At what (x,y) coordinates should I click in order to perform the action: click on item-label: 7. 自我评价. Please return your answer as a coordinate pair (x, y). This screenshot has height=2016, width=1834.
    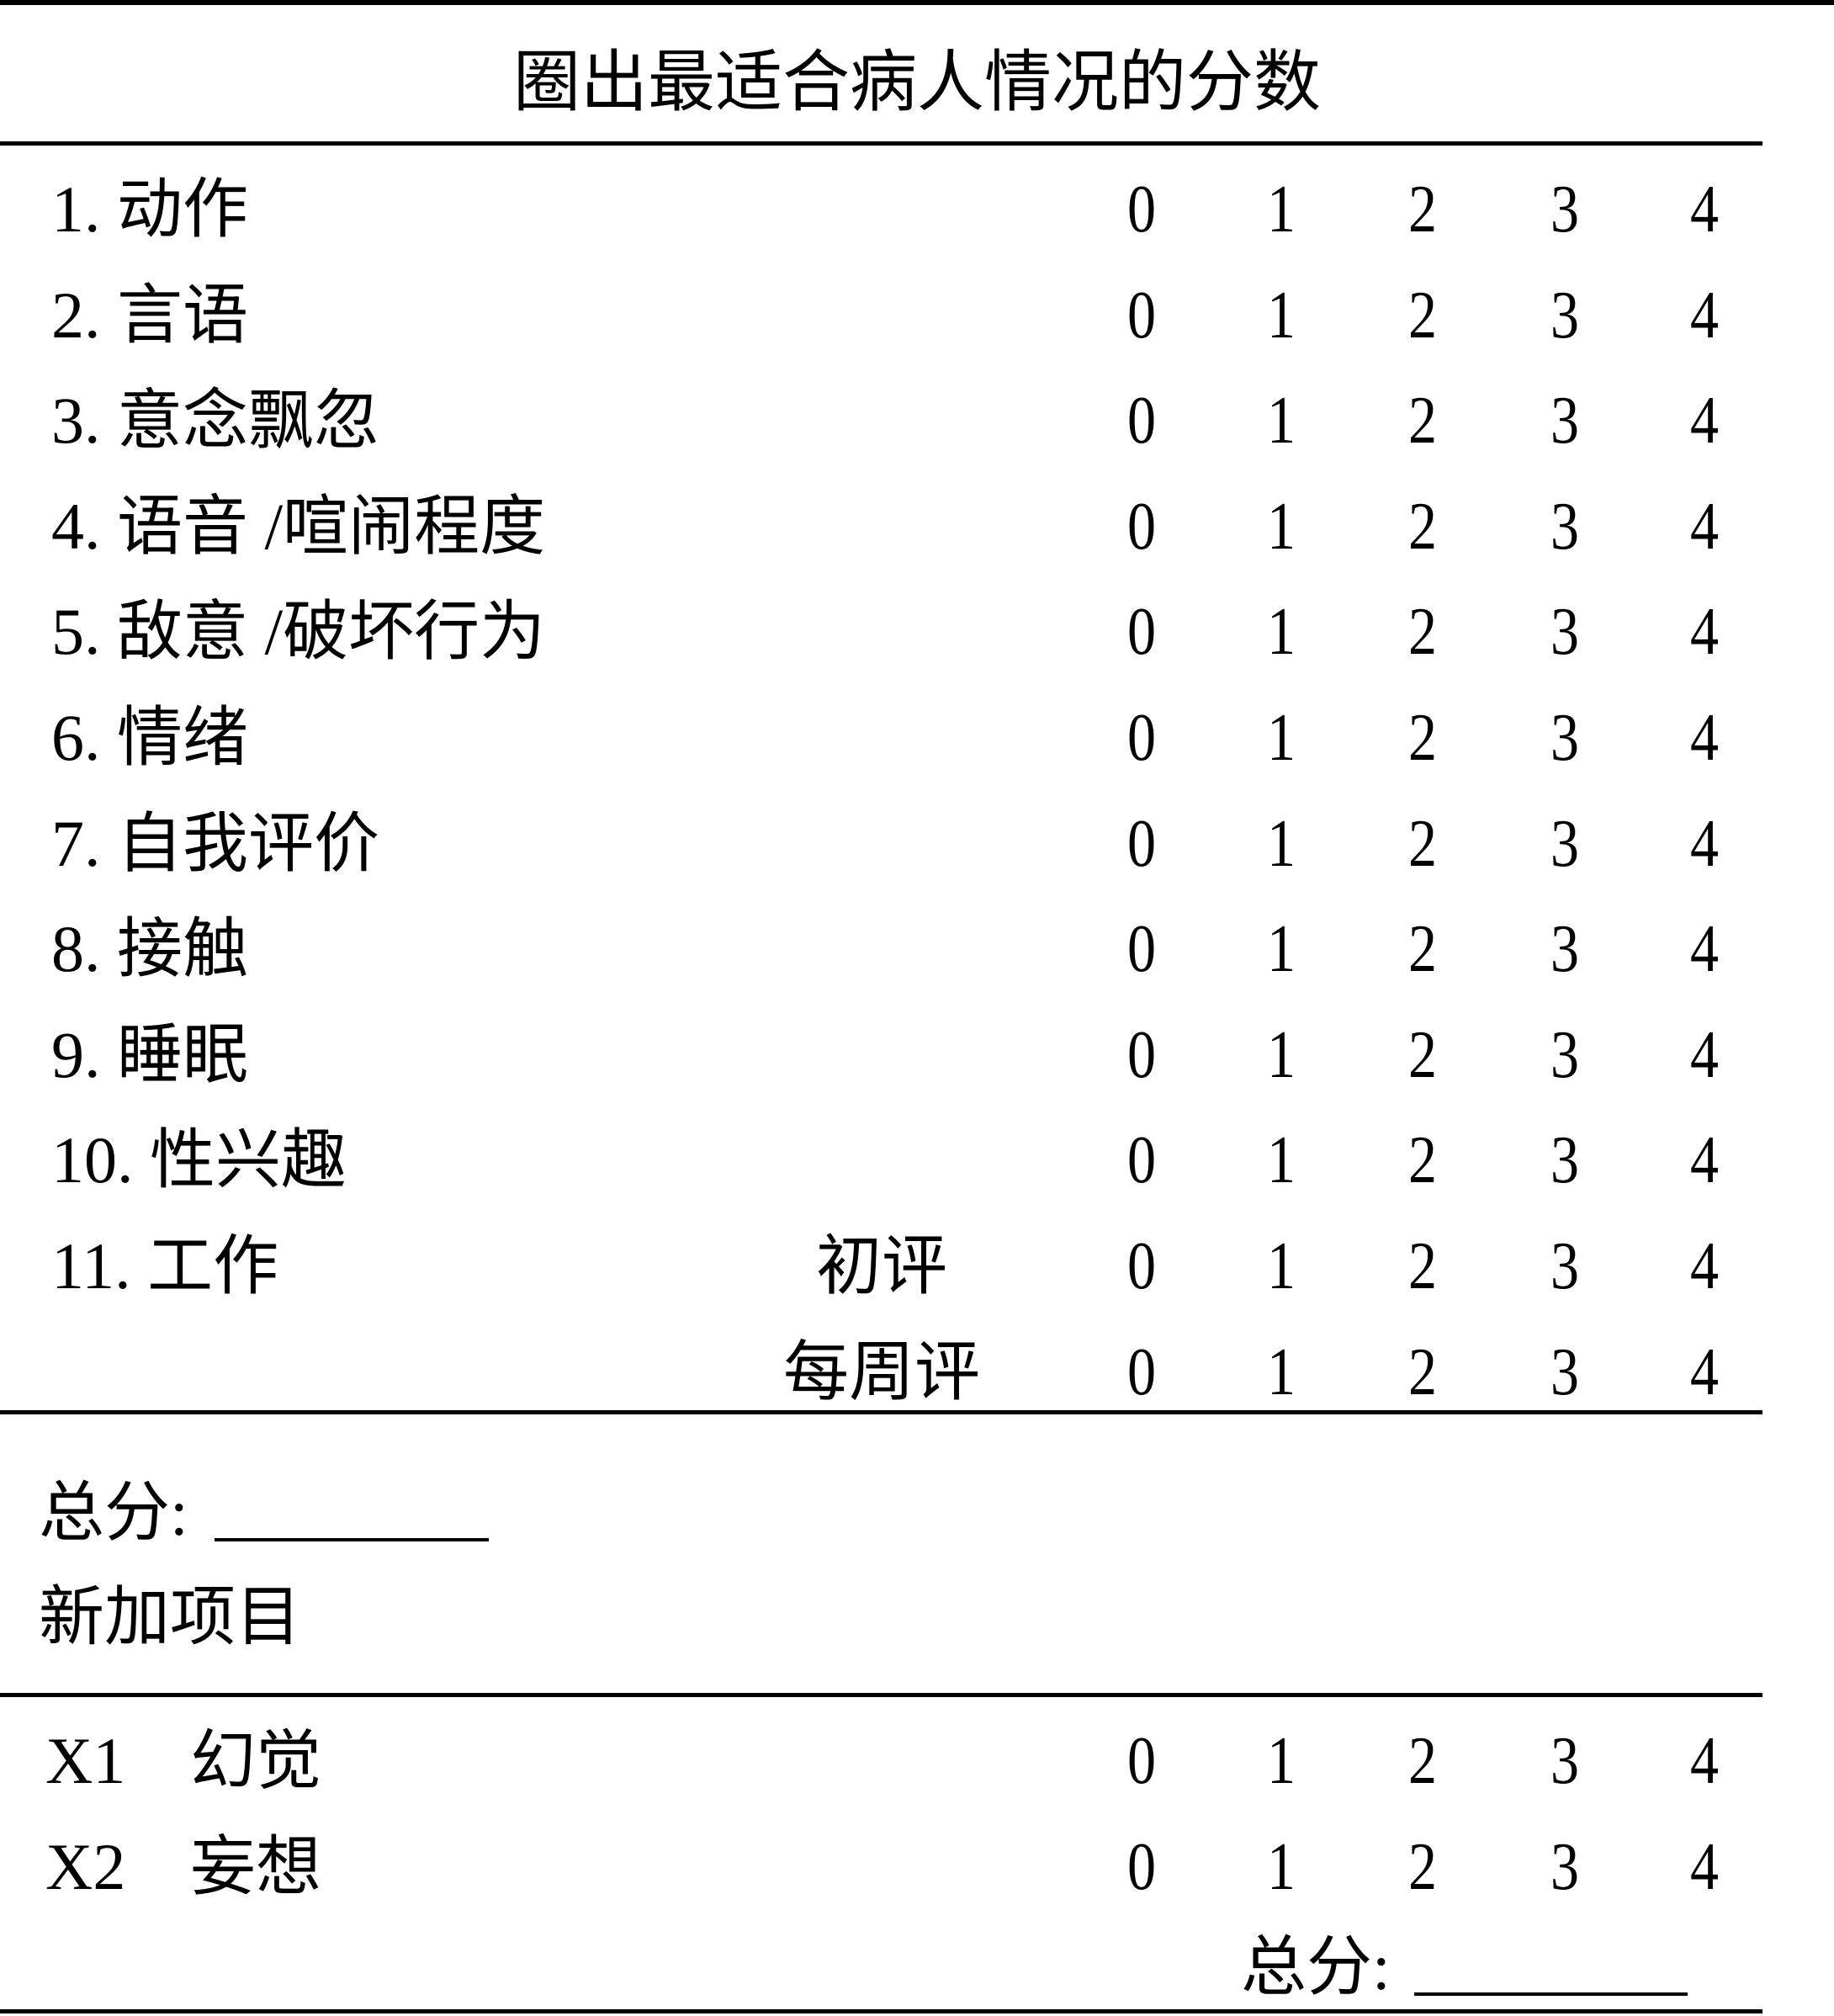
    Looking at the image, I should click on (216, 843).